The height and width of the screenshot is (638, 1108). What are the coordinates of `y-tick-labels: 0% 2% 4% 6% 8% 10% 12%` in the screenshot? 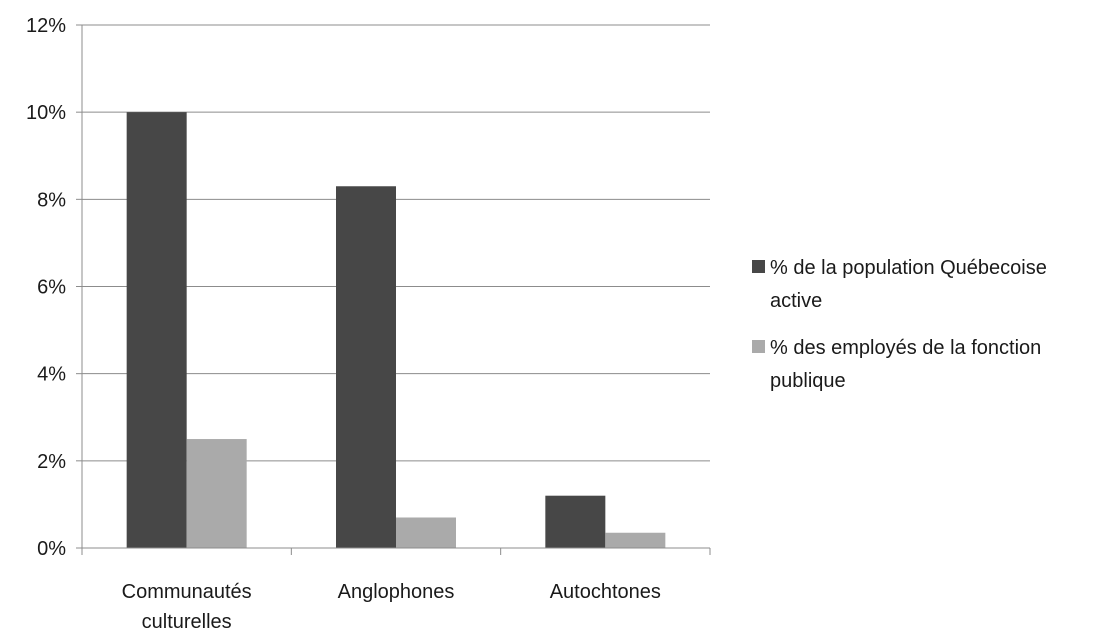 It's located at (46, 287).